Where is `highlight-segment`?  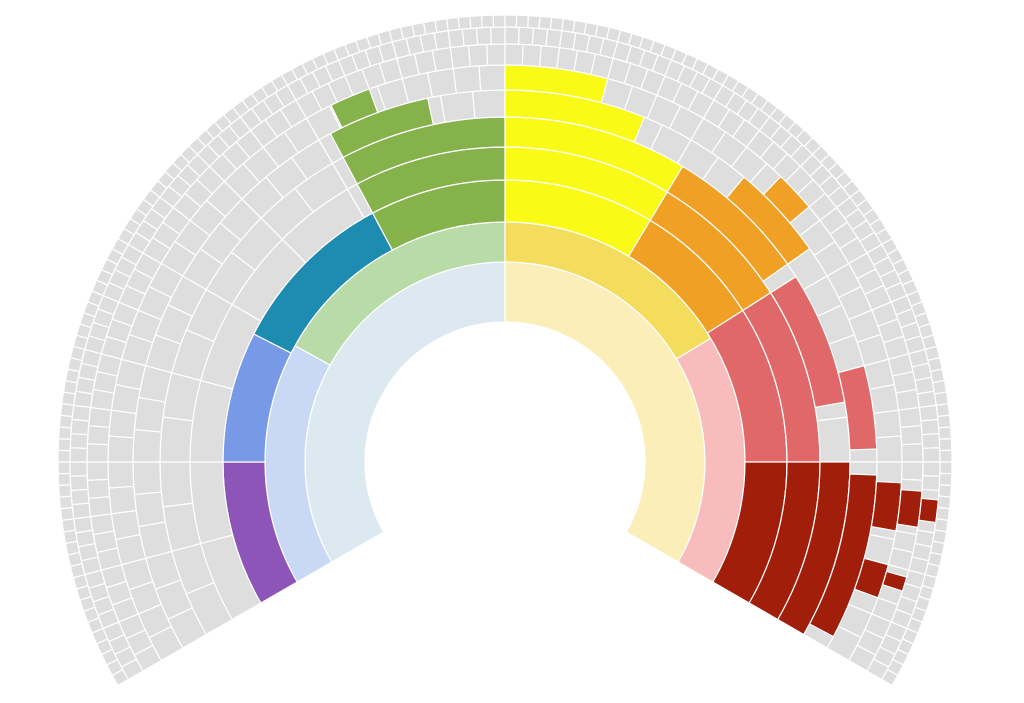 highlight-segment is located at coordinates (928, 510).